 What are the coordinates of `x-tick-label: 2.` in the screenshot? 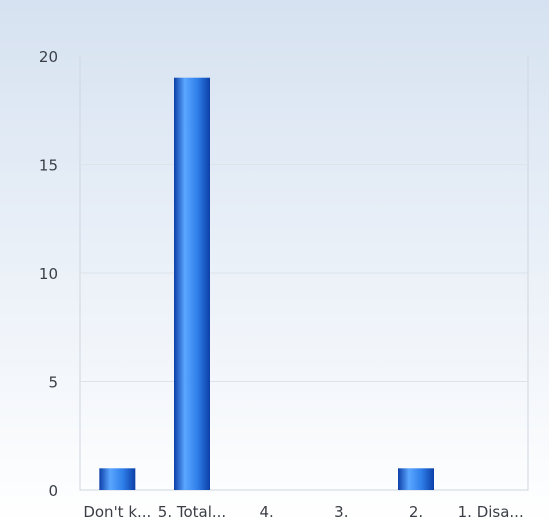 It's located at (416, 512).